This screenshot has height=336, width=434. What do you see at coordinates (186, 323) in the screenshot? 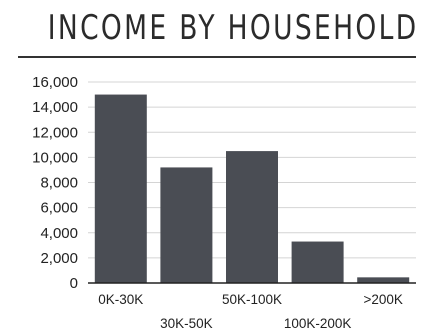
I see `x-category-label: 30K-50K` at bounding box center [186, 323].